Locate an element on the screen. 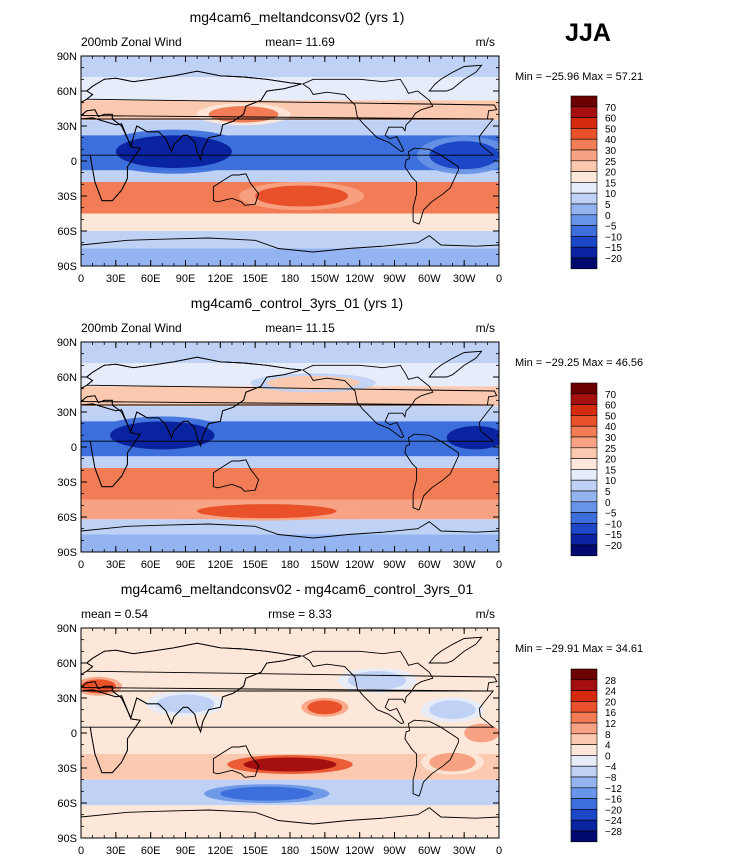  colorbar-label: 4 is located at coordinates (608, 746).